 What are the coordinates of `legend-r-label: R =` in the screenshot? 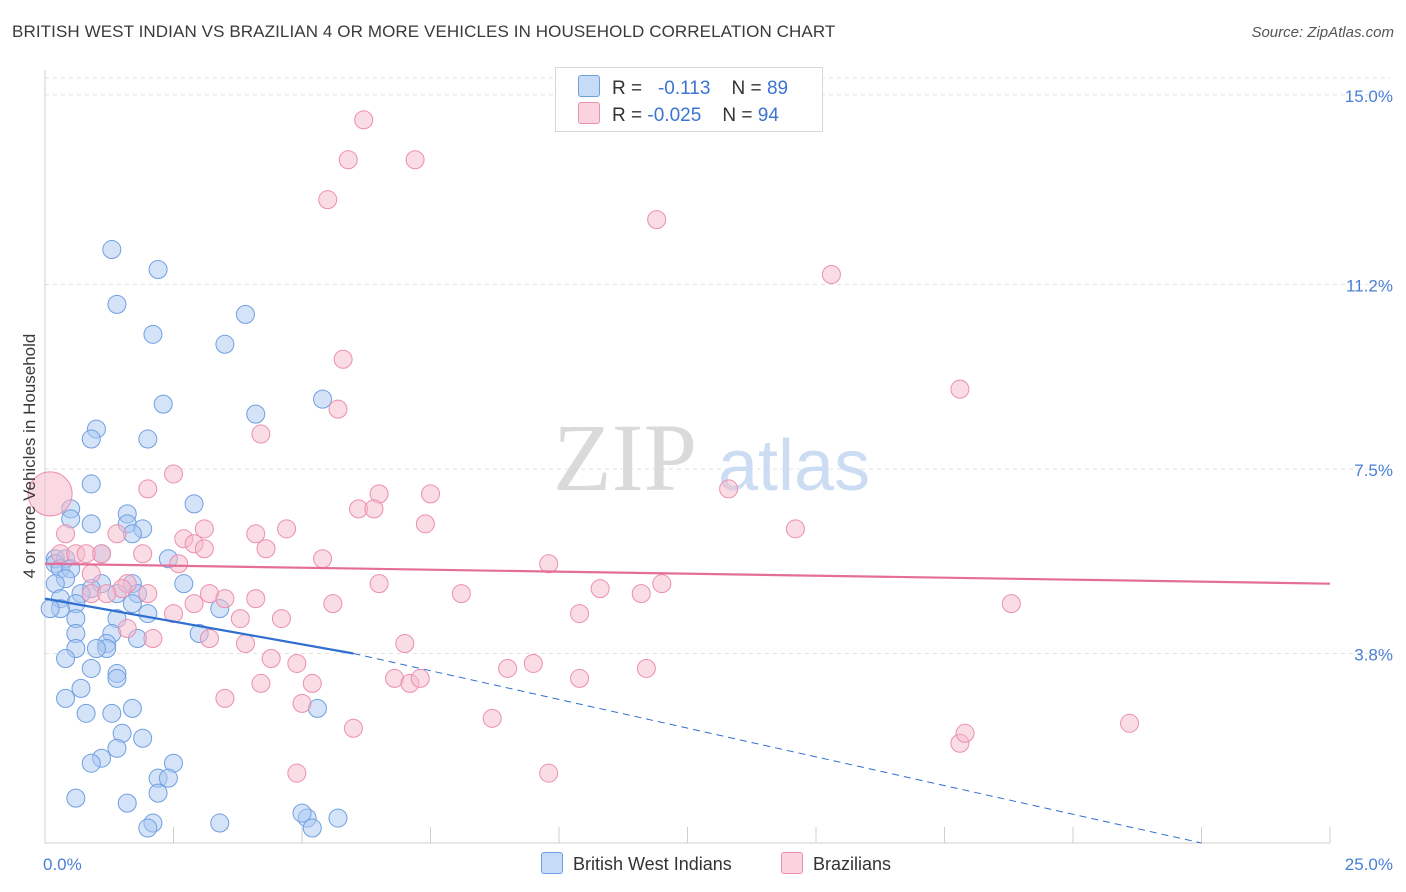 It's located at (627, 115).